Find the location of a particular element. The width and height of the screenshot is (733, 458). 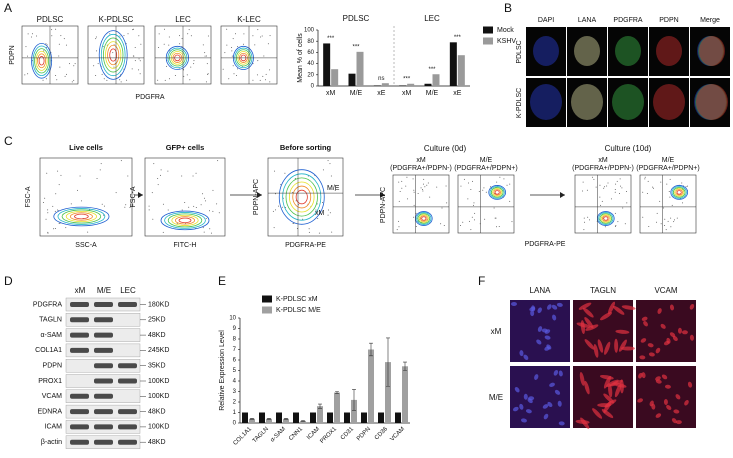

y-tick-label: 10 is located at coordinates (232, 319).